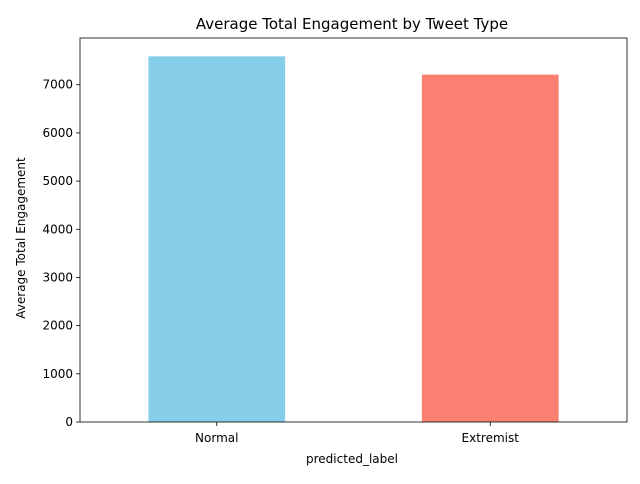 This screenshot has height=484, width=640. I want to click on y-tick-label: 3000, so click(57, 277).